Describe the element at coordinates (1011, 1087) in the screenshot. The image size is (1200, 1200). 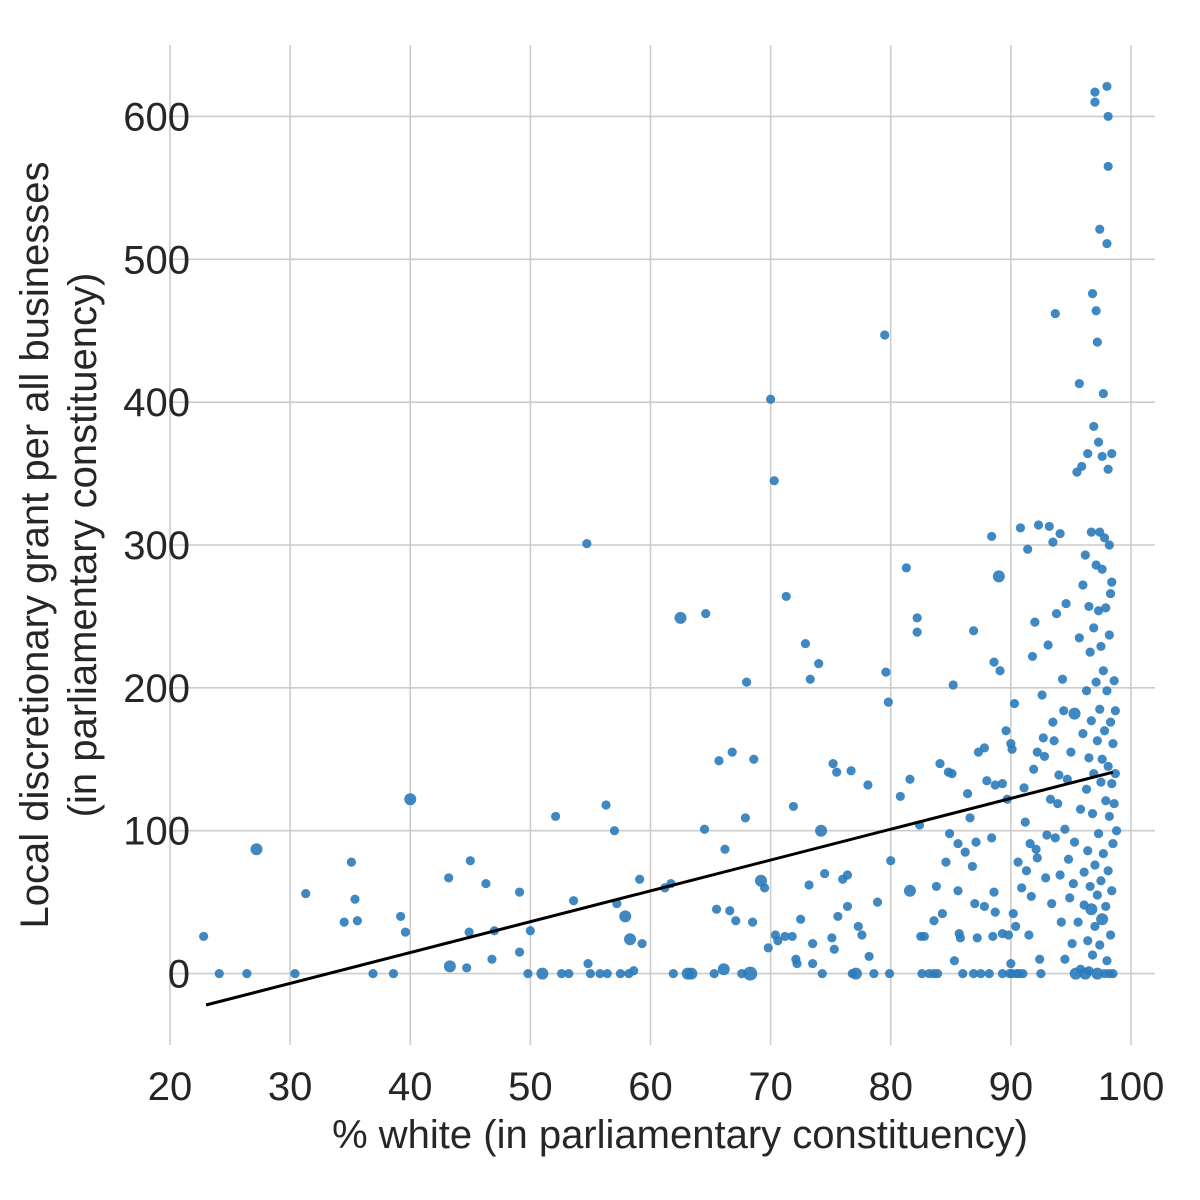
I see `x-tick-label: 90` at that location.